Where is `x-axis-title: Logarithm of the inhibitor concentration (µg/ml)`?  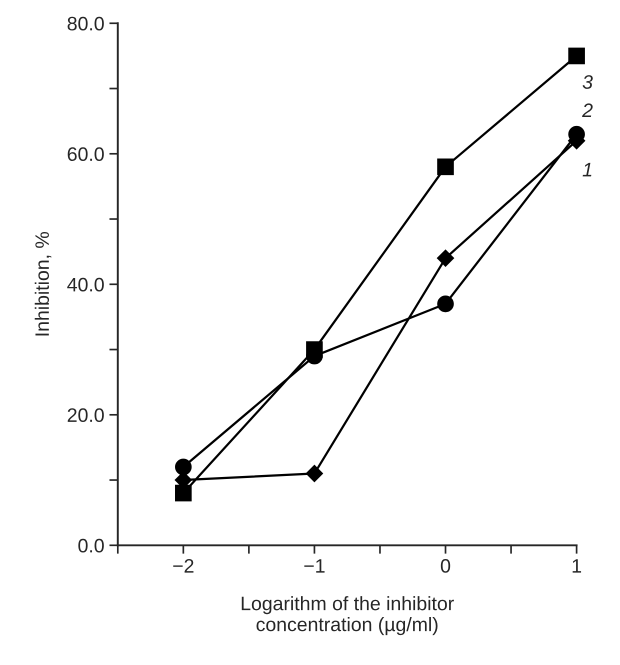 x-axis-title: Logarithm of the inhibitor concentration (µg/ml) is located at coordinates (348, 616).